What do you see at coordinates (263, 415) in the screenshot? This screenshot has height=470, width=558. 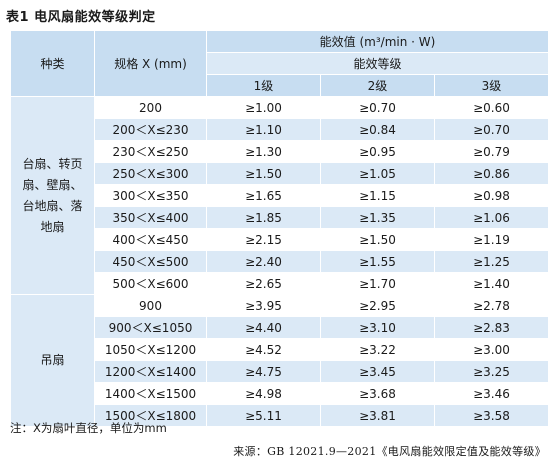 I see `grade-cell-1: ≥5.11` at bounding box center [263, 415].